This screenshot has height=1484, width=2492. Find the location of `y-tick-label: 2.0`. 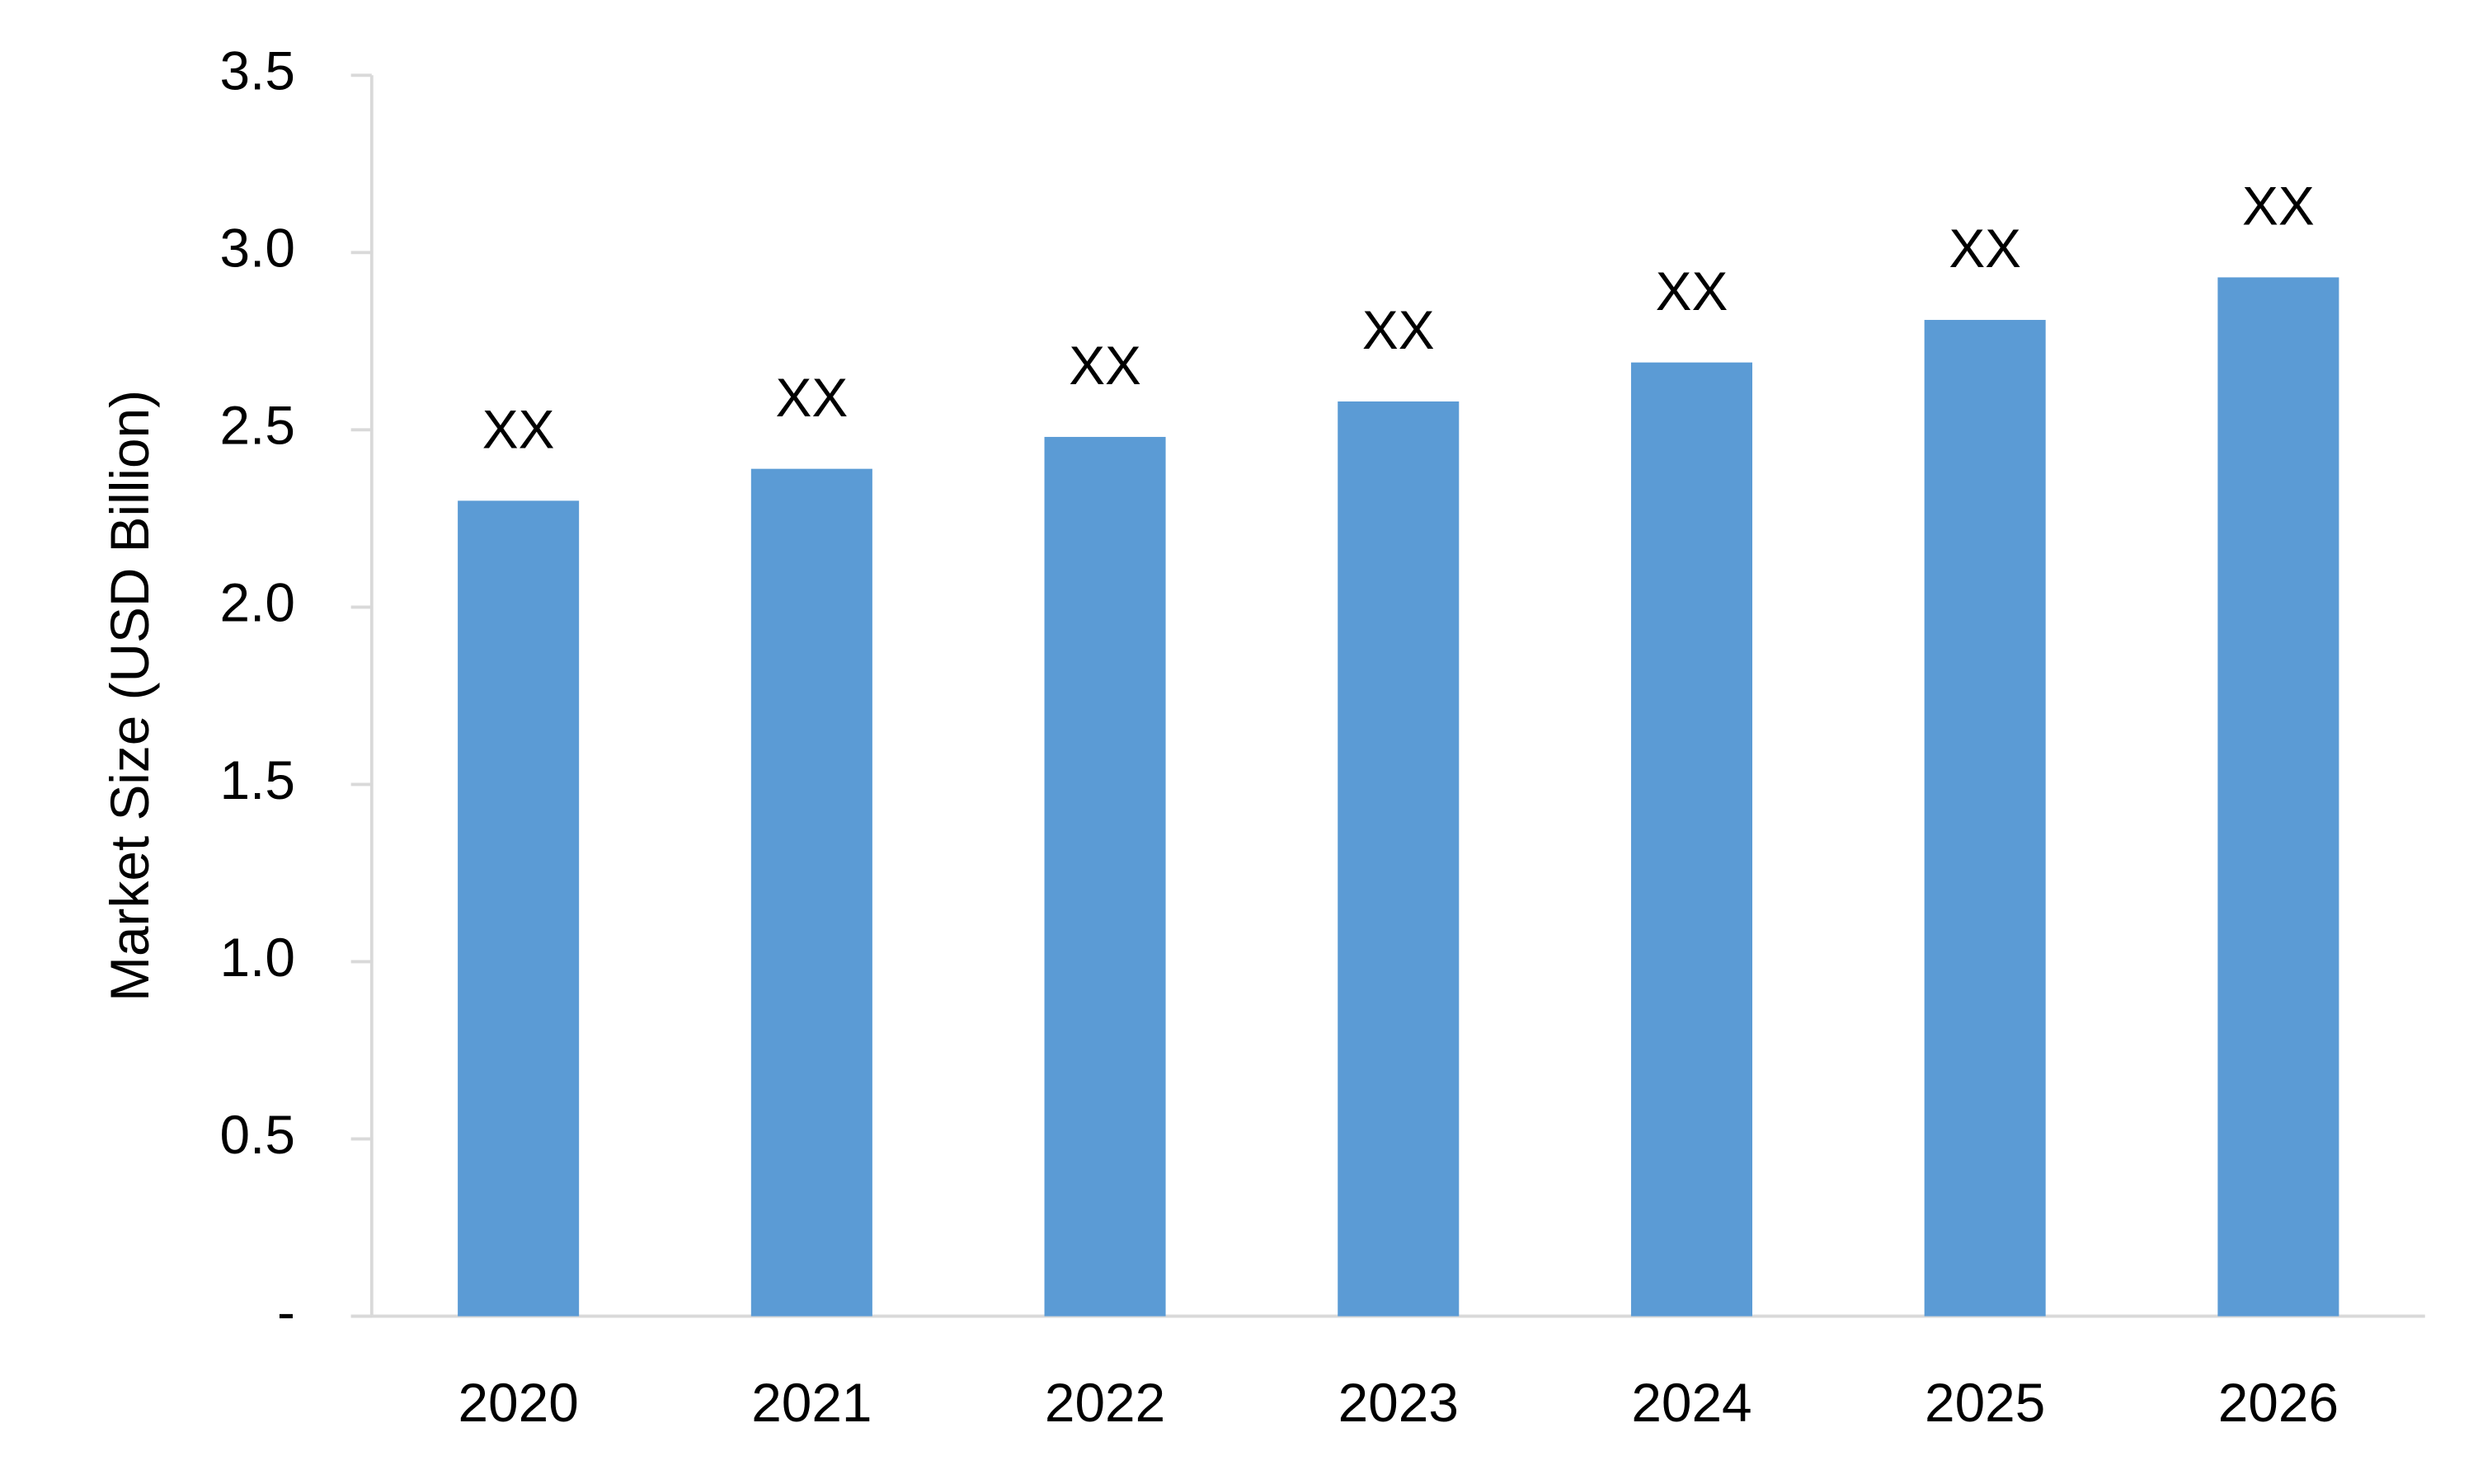

y-tick-label: 2.0 is located at coordinates (256, 602).